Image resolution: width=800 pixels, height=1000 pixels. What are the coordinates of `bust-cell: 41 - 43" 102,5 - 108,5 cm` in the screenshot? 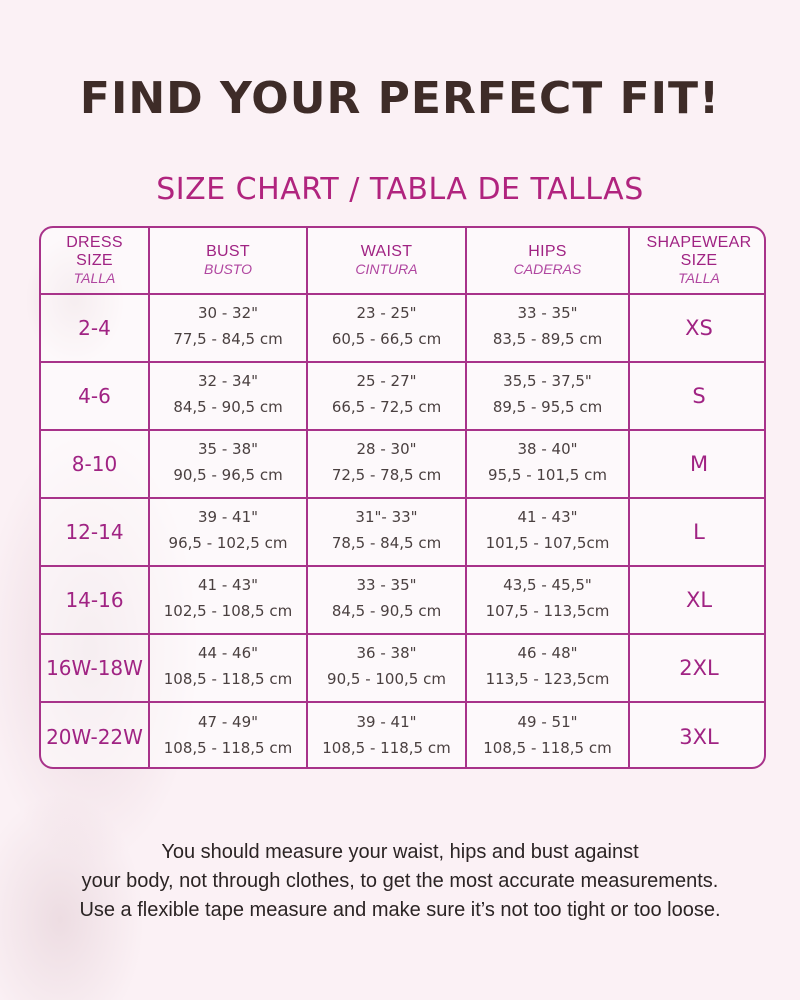 It's located at (228, 600).